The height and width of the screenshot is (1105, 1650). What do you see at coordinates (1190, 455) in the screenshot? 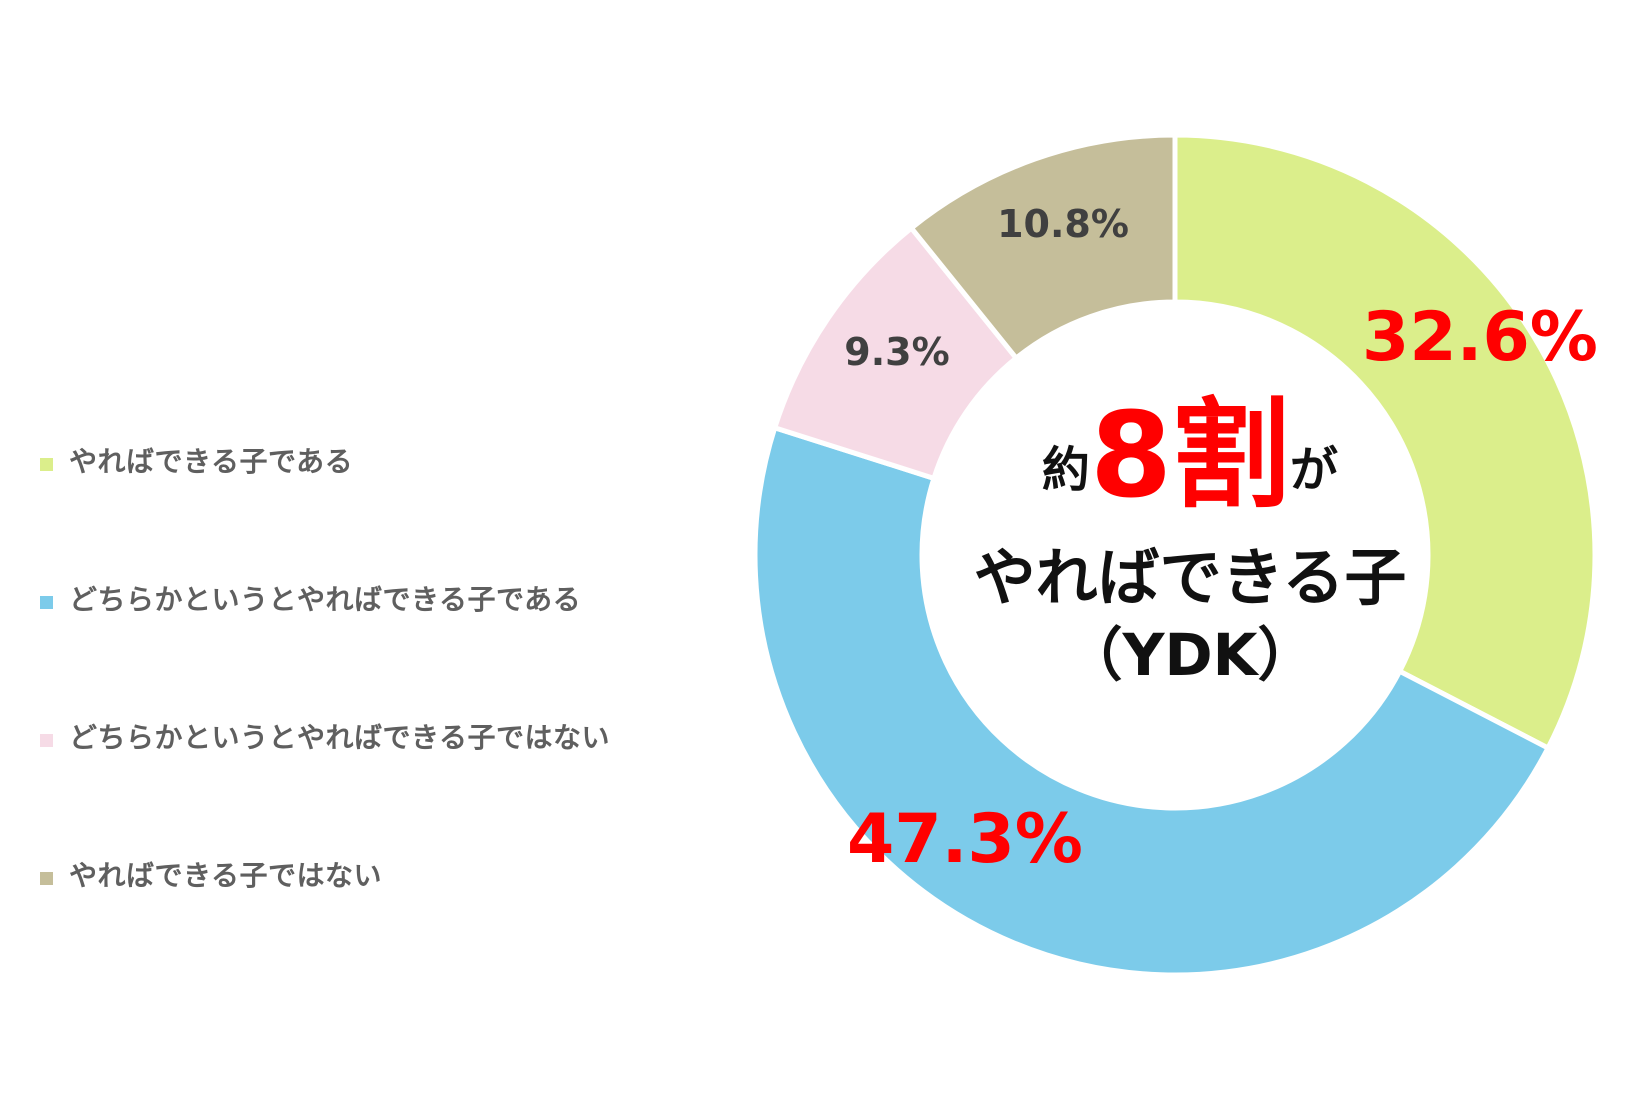
I see `center-highlight: 8割` at bounding box center [1190, 455].